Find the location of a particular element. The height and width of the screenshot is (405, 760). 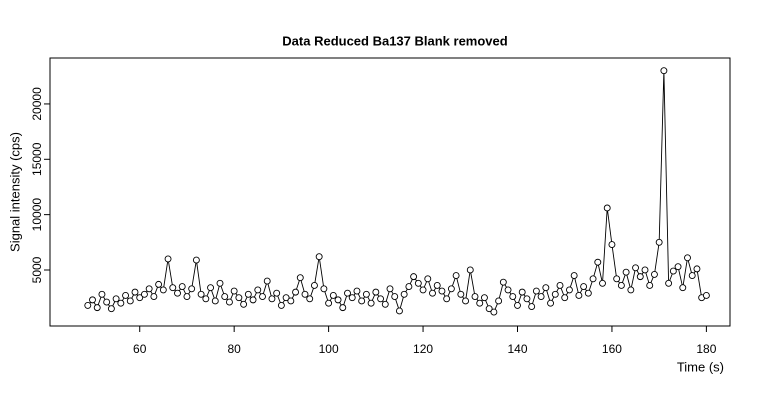

x-tick-label: 180 is located at coordinates (706, 349).